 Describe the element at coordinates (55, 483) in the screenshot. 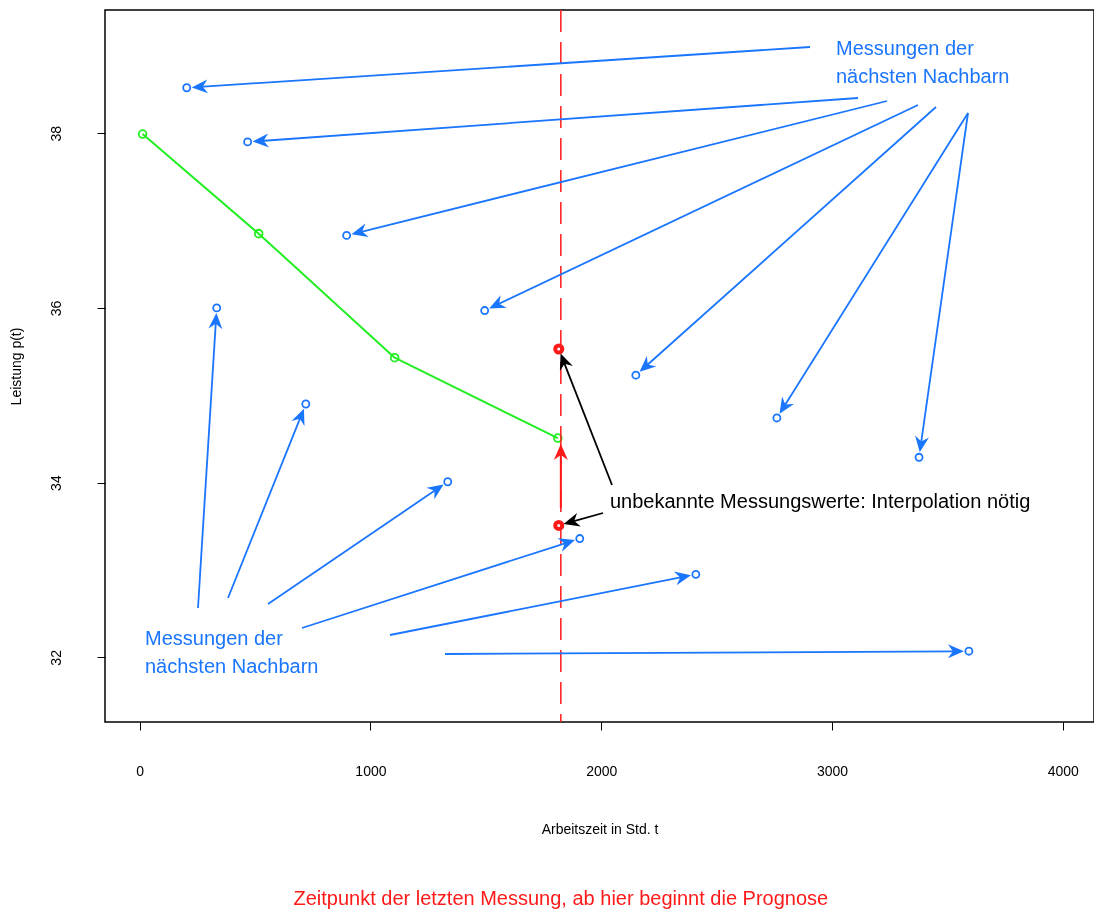

I see `y-tick-label: 34` at that location.